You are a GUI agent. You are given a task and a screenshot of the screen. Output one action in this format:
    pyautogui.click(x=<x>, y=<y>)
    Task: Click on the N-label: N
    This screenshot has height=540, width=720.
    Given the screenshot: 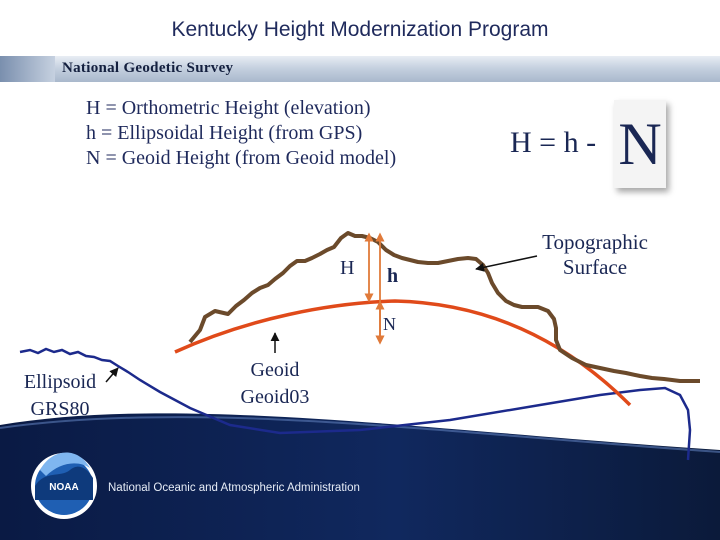 What is the action you would take?
    pyautogui.click(x=389, y=324)
    